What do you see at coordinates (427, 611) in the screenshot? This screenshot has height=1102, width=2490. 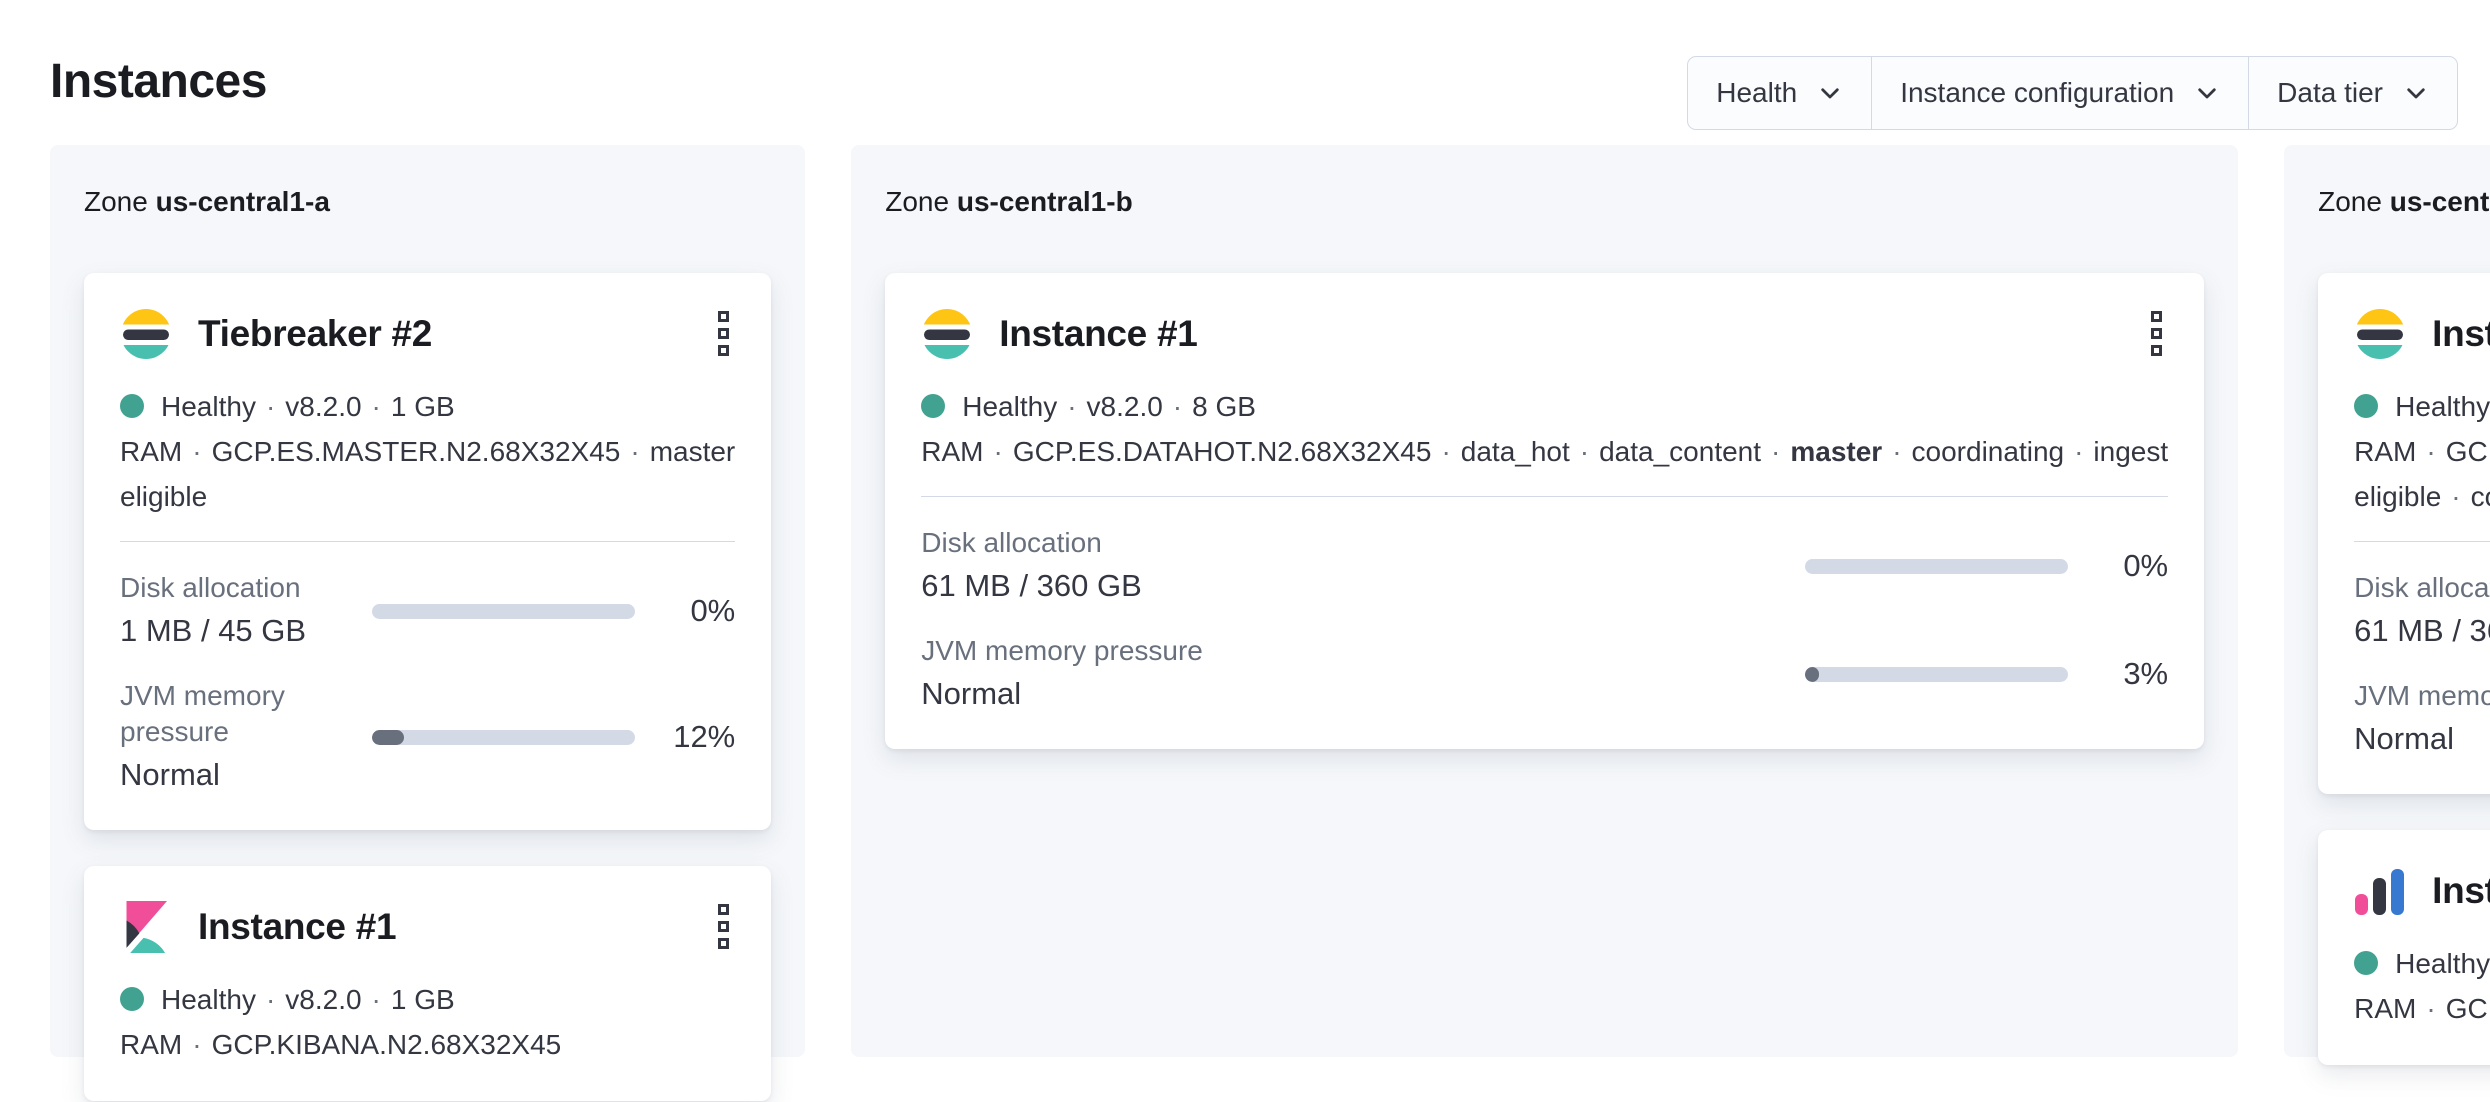 I see `metric-row: Disk allocation 1 MB / 45 GB 0%` at bounding box center [427, 611].